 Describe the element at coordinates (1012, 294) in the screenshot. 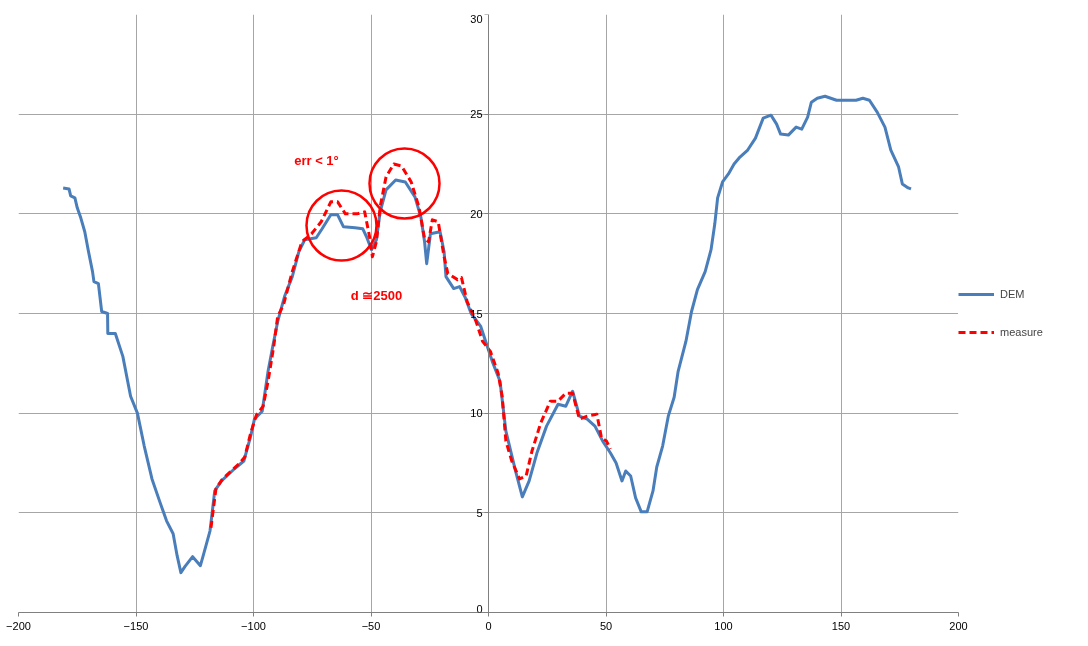

I see `legend-label: DEM` at that location.